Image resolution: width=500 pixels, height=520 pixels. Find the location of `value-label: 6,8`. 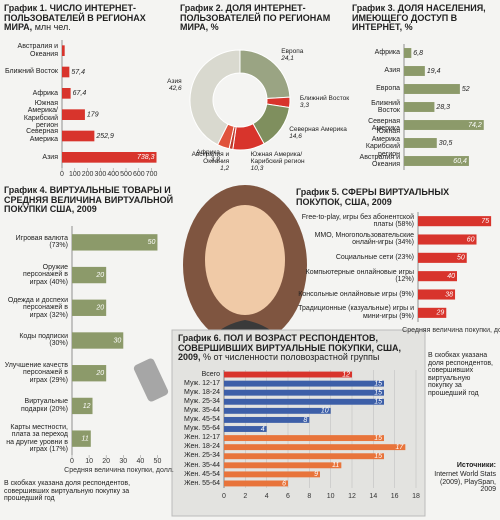

value-label: 6,8 is located at coordinates (418, 53).